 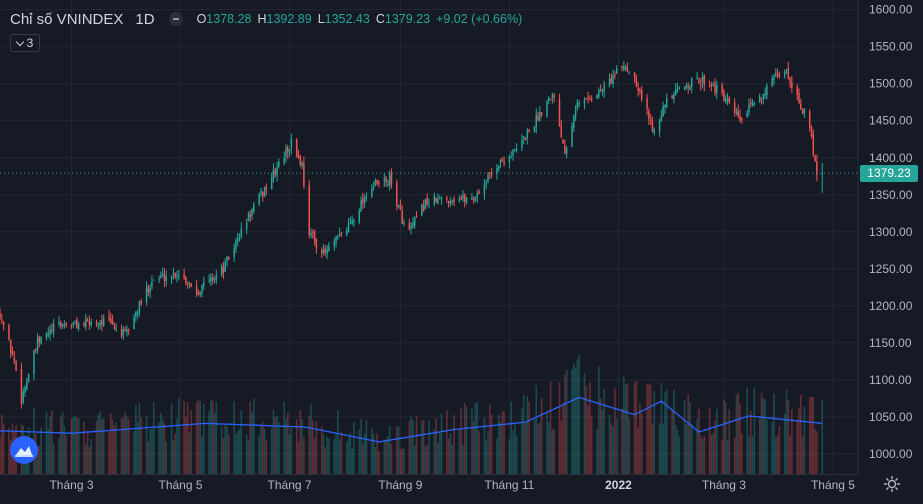 I want to click on symbol-title: Chỉ số VNINDEX, so click(x=67, y=19).